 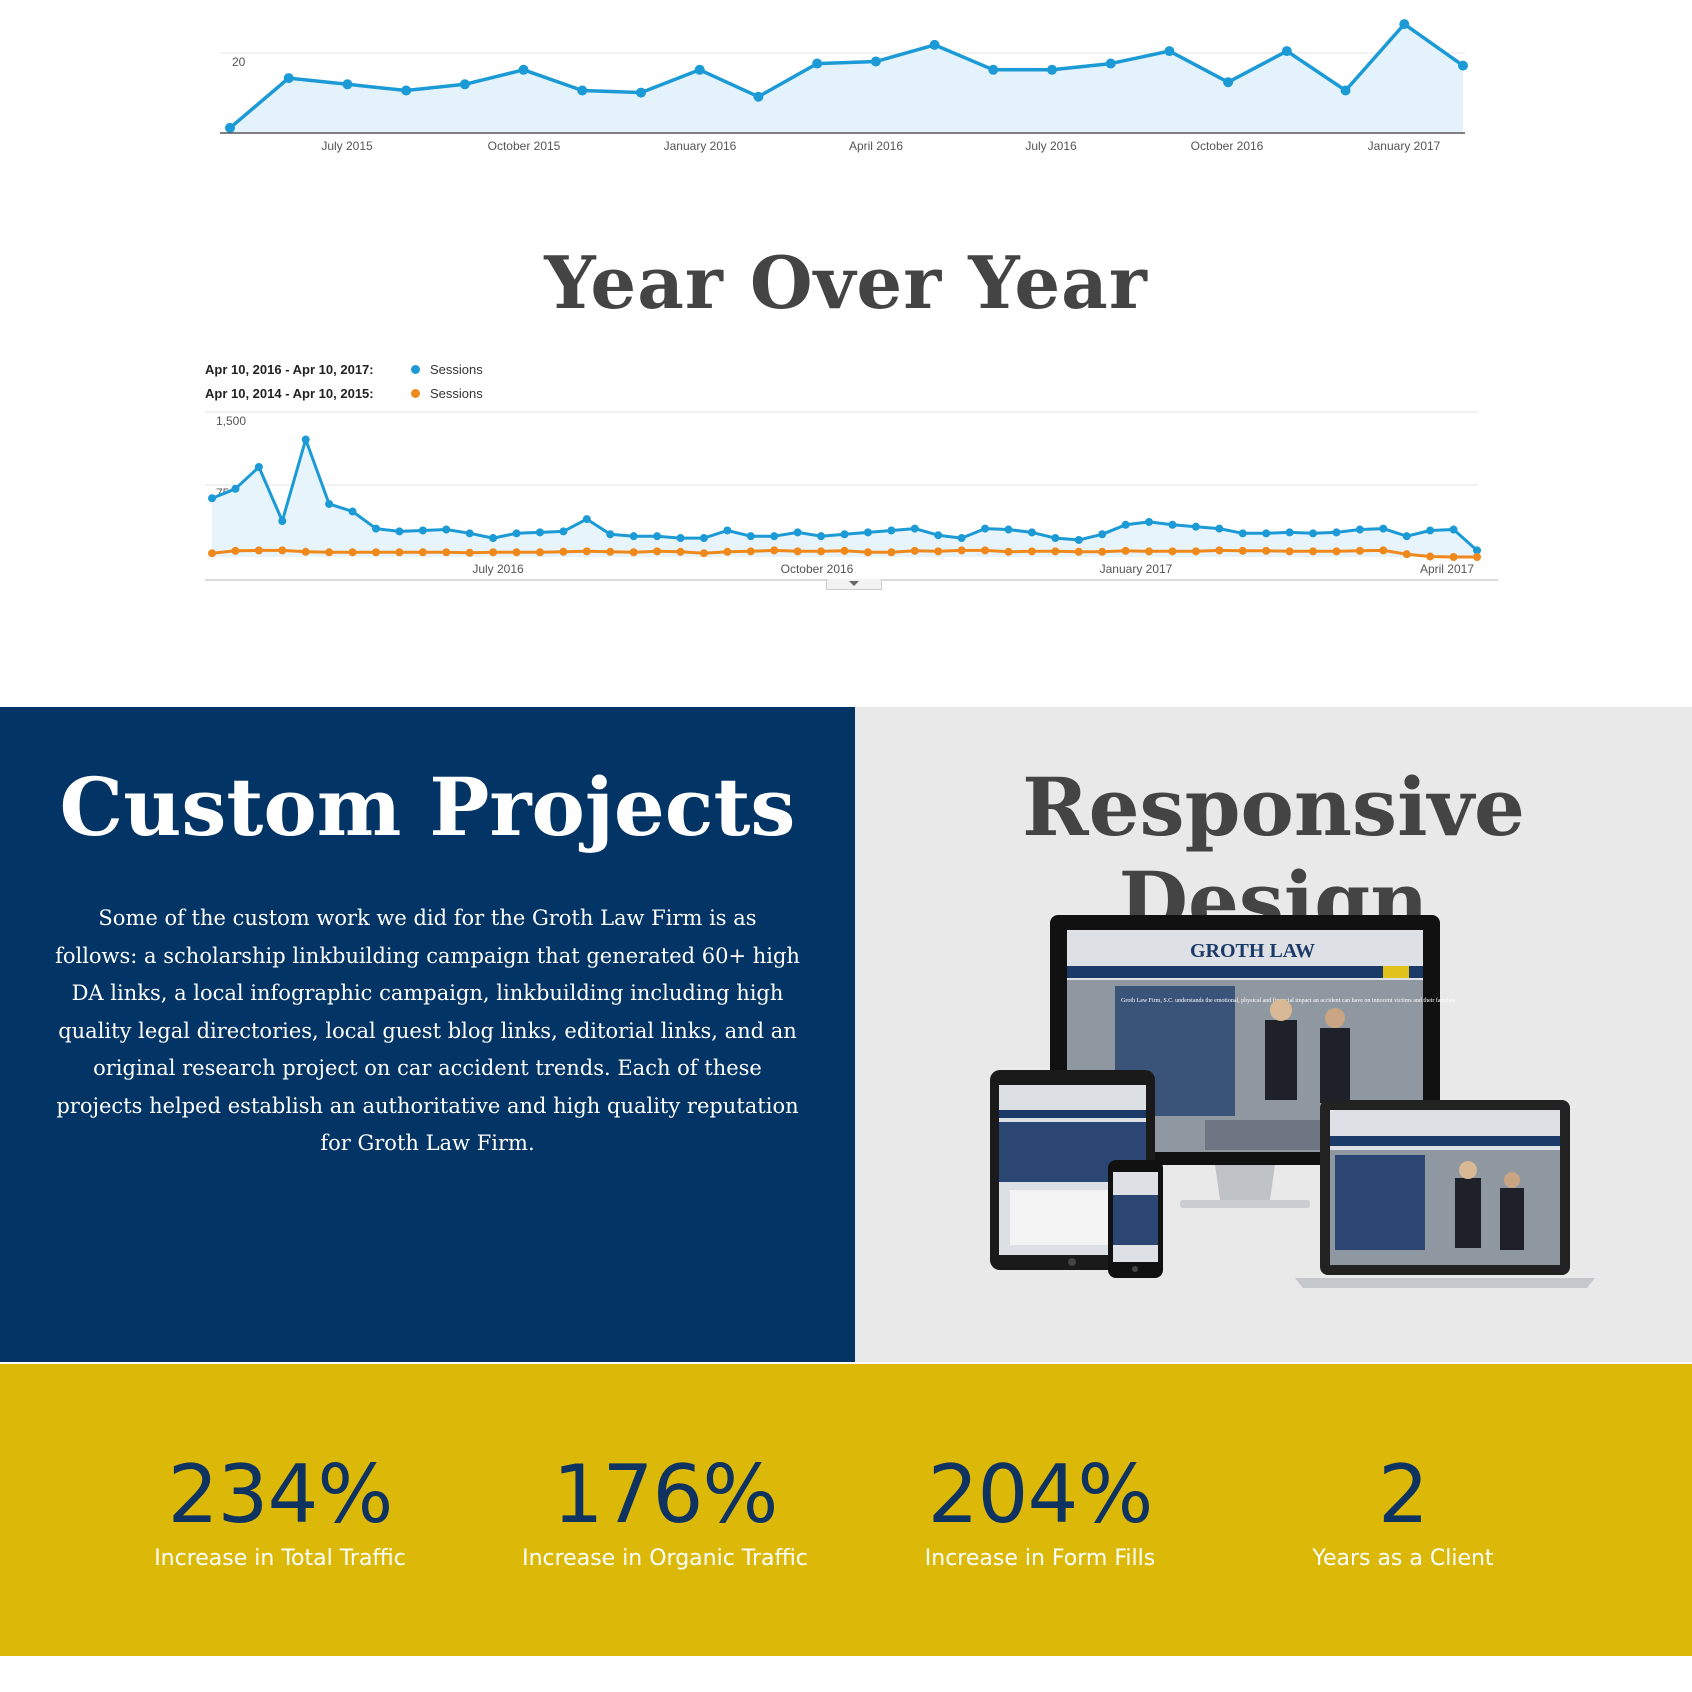 I want to click on top-chart-x-tick: July 2015, so click(x=347, y=146).